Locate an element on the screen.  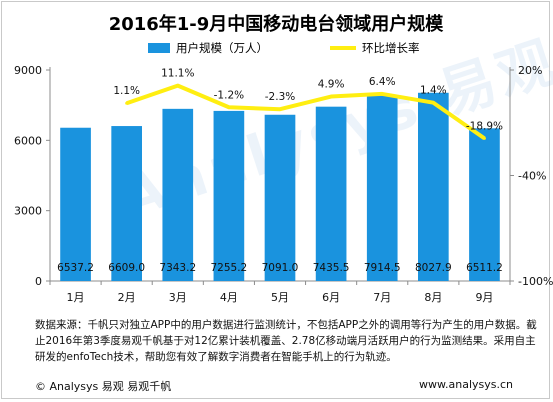
bar-value-label: 8027.9 is located at coordinates (433, 268).